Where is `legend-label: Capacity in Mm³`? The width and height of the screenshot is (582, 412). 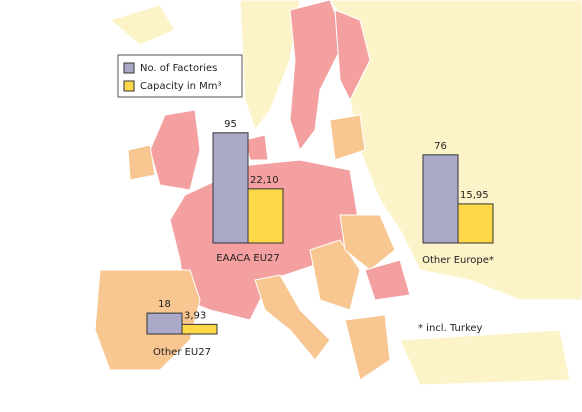
legend-label: Capacity in Mm³ is located at coordinates (181, 86).